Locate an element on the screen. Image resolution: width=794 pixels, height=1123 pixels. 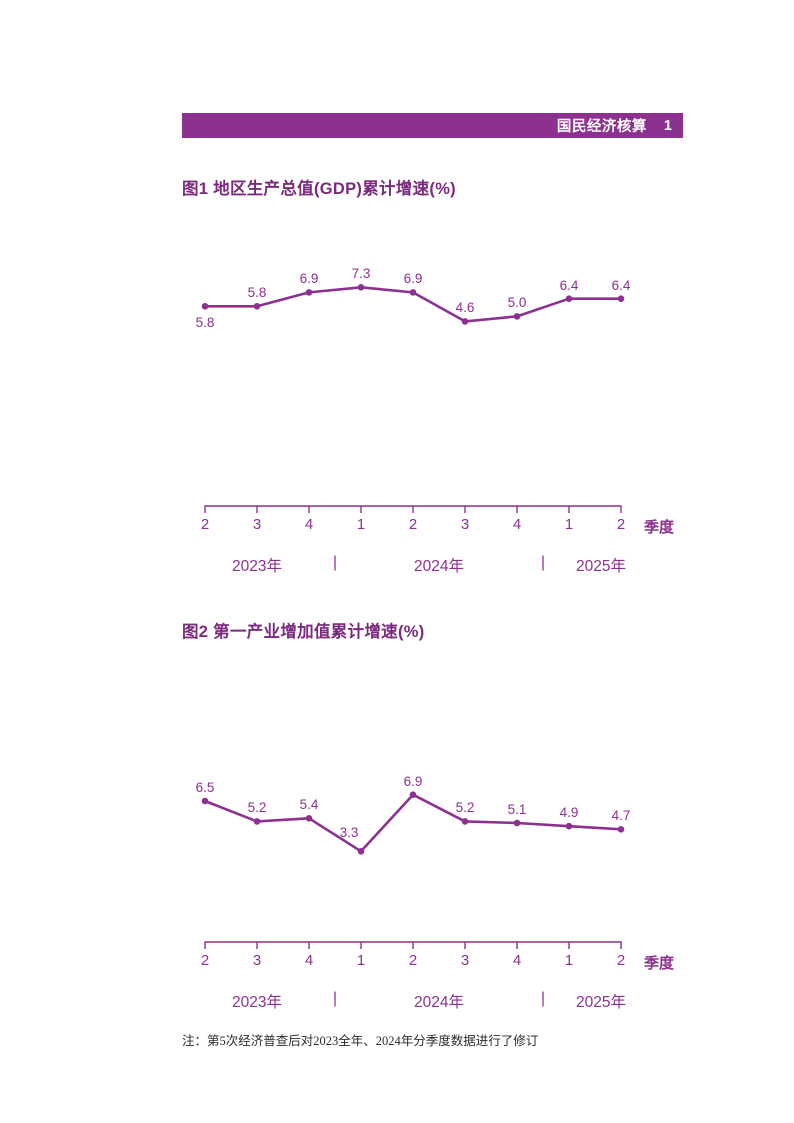
chart-2-plot is located at coordinates (413, 870).